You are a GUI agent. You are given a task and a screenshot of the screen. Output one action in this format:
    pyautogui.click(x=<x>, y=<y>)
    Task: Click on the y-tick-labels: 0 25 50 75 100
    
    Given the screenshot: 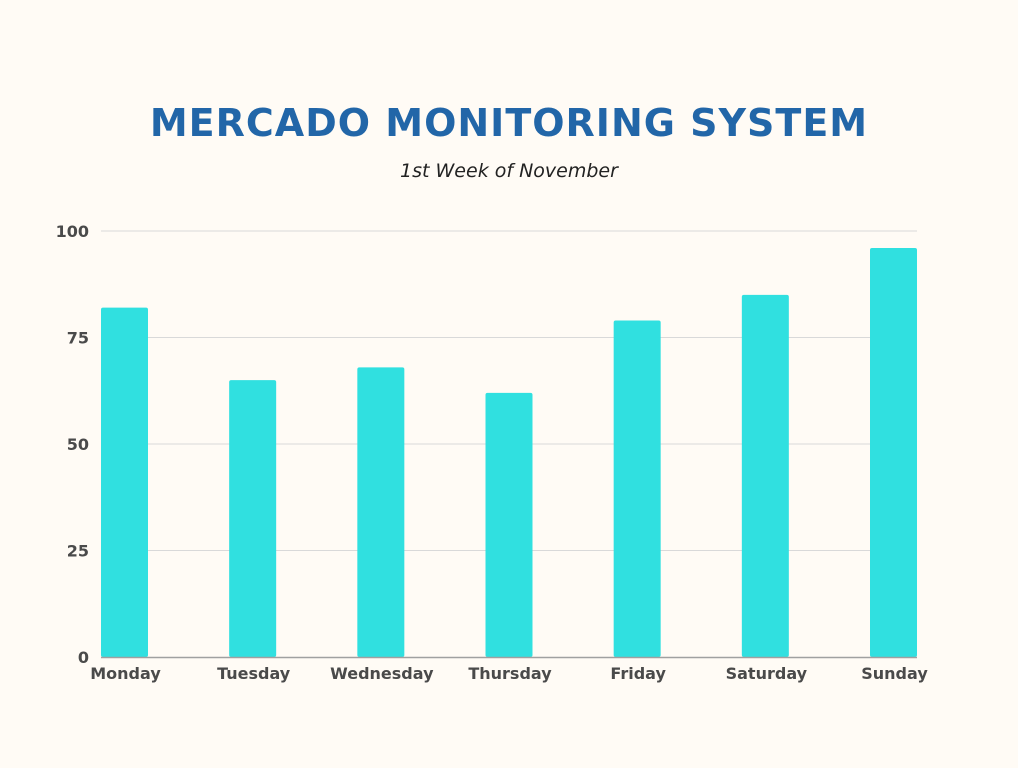 What is the action you would take?
    pyautogui.click(x=72, y=444)
    